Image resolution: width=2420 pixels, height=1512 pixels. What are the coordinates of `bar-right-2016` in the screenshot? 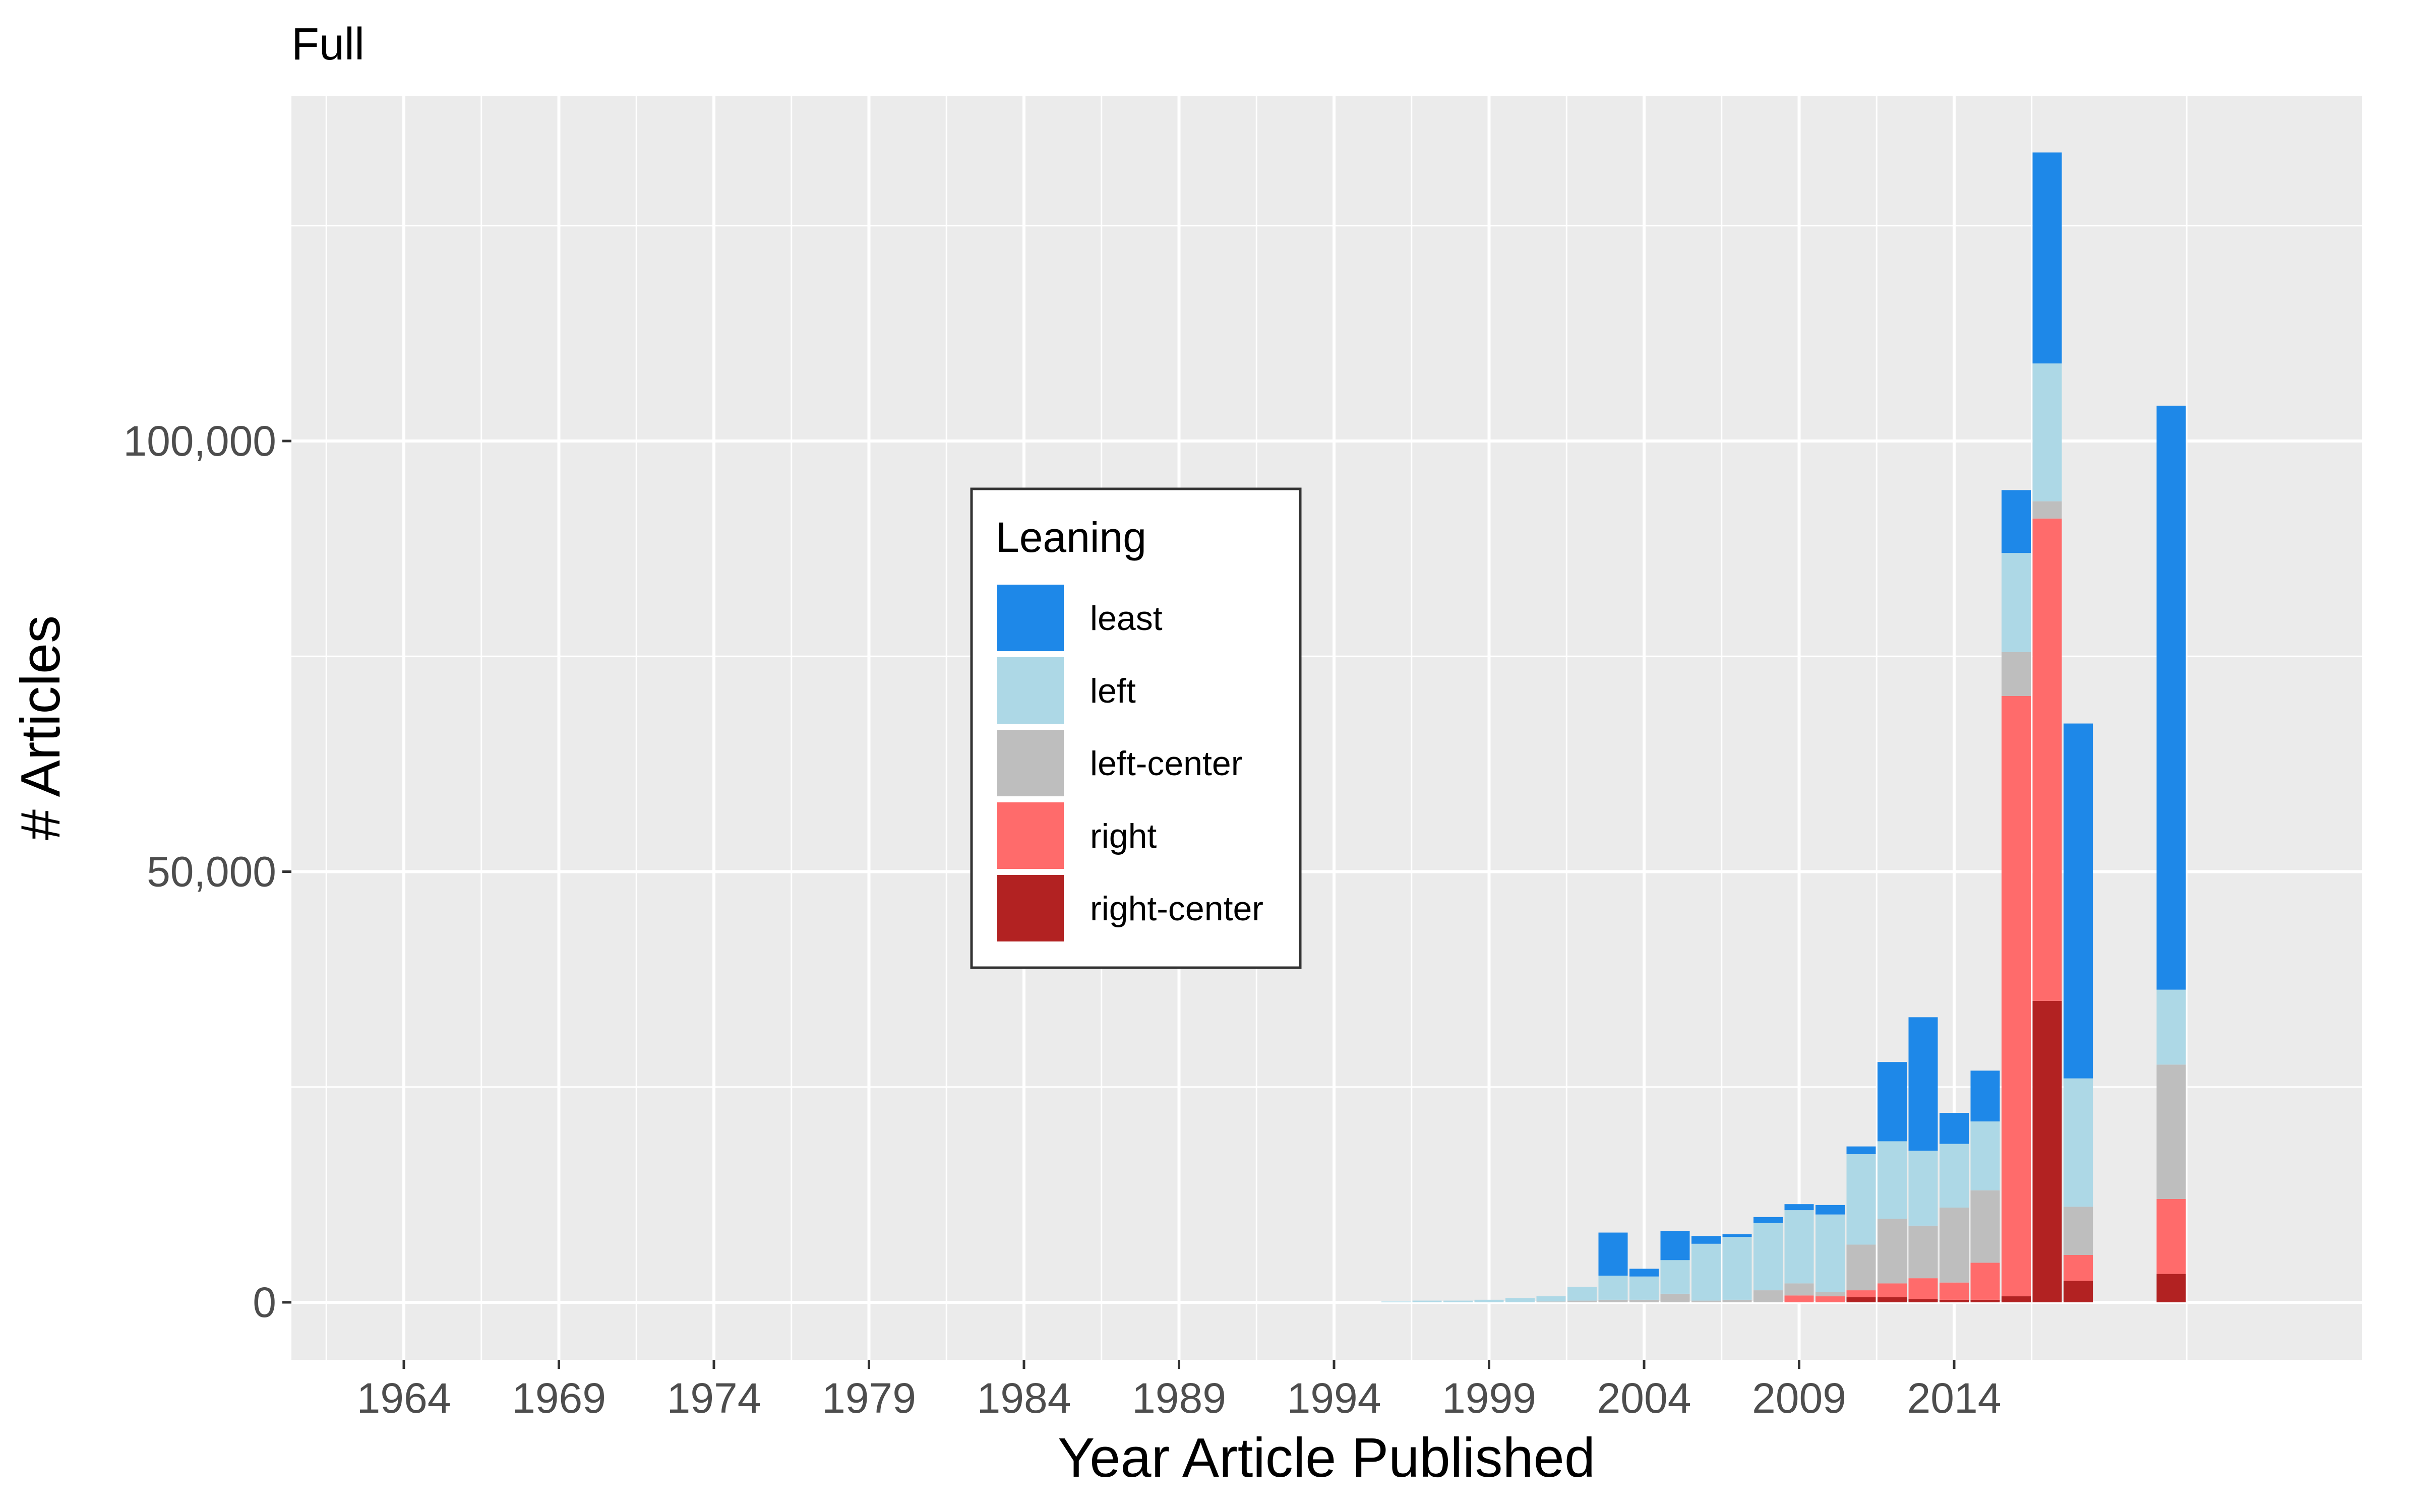 It's located at (2016, 996).